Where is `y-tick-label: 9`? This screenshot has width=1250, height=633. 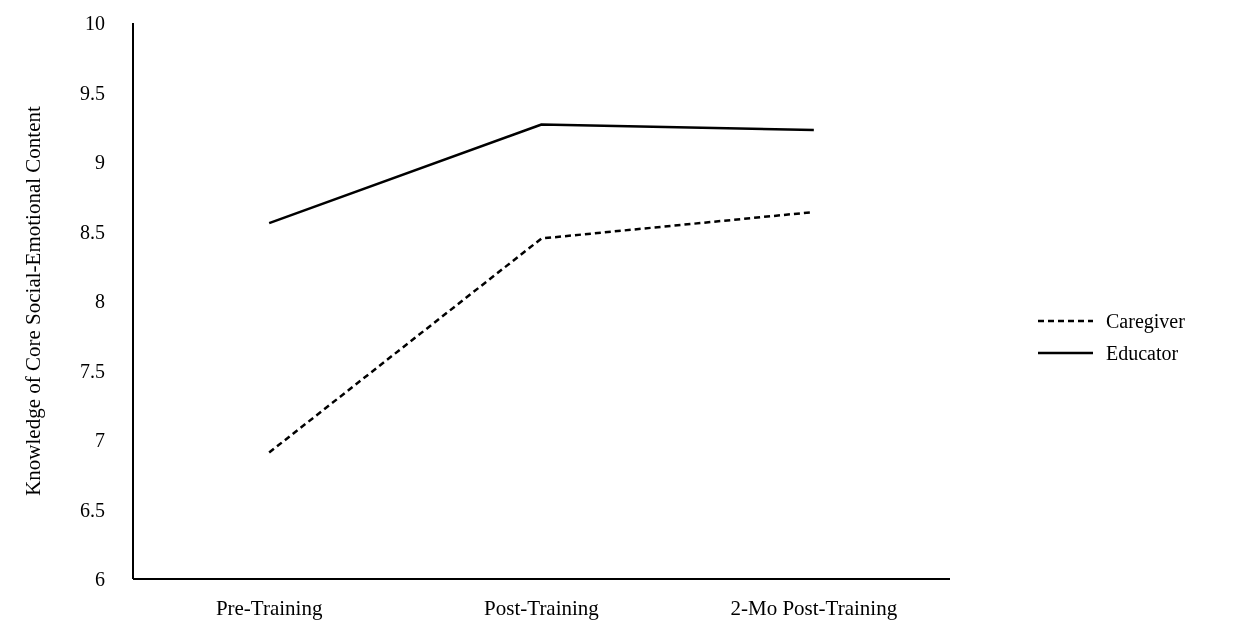
y-tick-label: 9 is located at coordinates (100, 162).